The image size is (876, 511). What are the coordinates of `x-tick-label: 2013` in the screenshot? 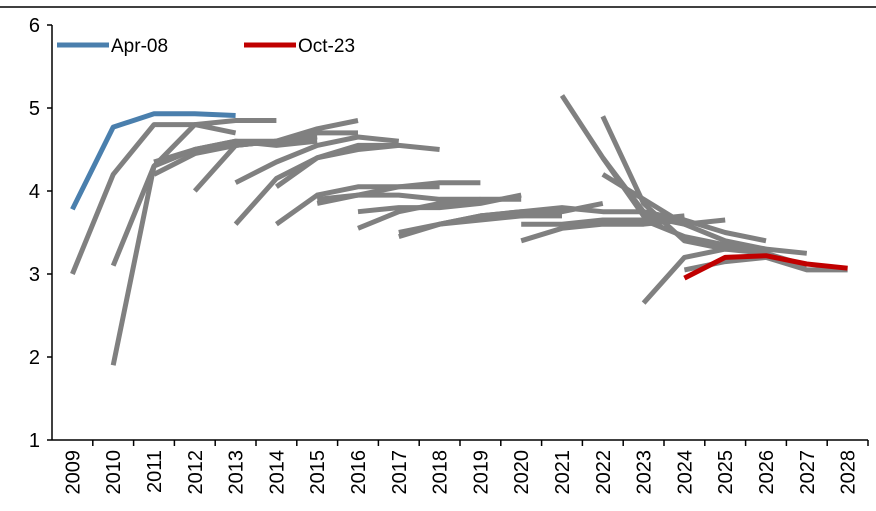 It's located at (237, 472).